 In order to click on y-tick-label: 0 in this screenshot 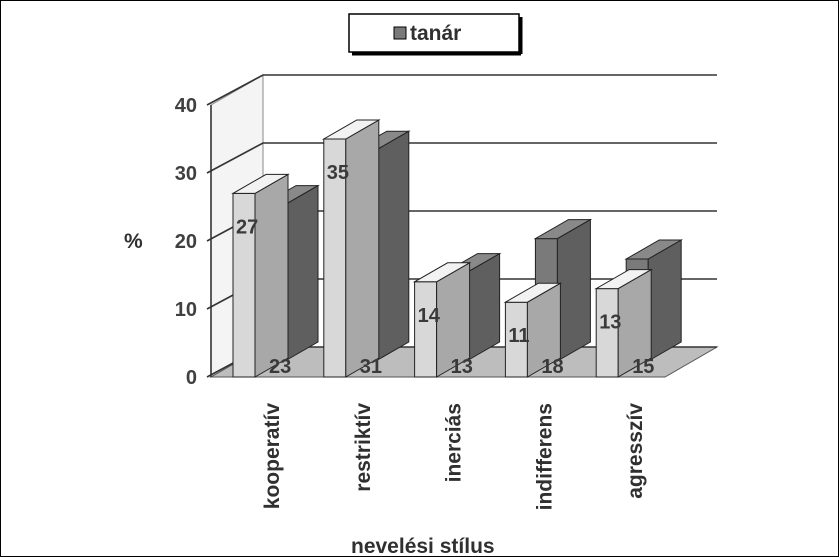, I will do `click(191, 378)`.